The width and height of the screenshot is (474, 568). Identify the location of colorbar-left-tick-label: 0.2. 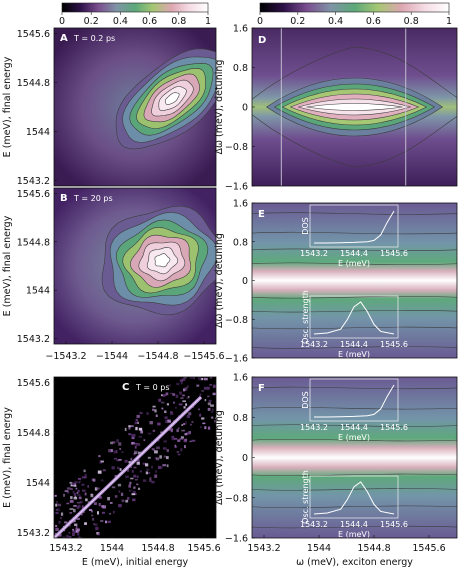
(91, 21).